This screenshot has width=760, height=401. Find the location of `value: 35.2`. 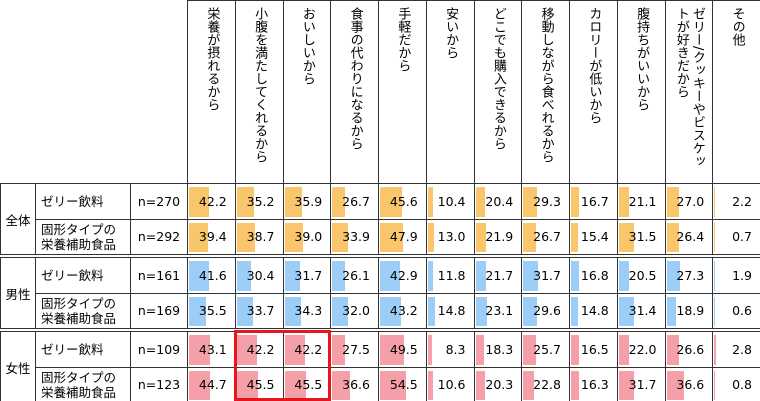

value: 35.2 is located at coordinates (260, 201).